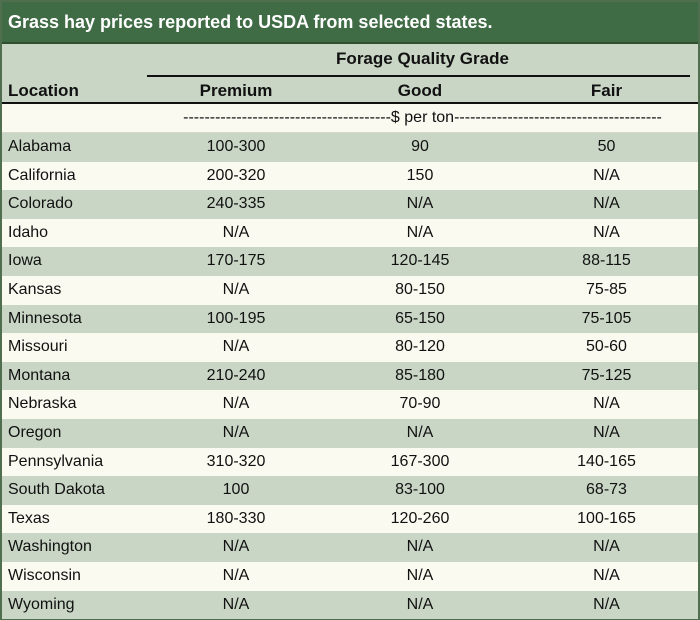 The width and height of the screenshot is (700, 620). I want to click on premium-cell: 180-330, so click(236, 518).